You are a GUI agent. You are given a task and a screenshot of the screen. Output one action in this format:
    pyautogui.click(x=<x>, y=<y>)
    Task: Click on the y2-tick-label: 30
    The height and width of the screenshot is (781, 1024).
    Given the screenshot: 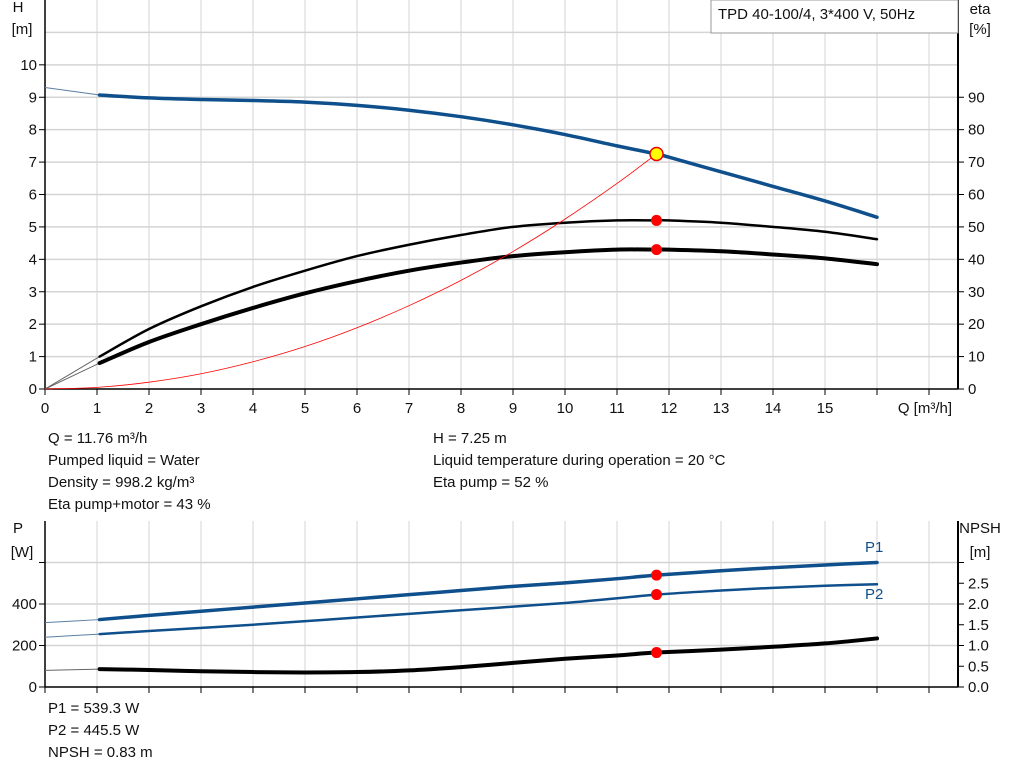 What is the action you would take?
    pyautogui.click(x=976, y=292)
    